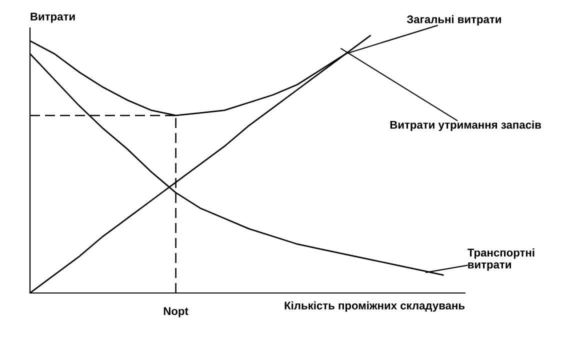 The width and height of the screenshot is (561, 339). I want to click on x-axis-title: Кількість проміжних складувань, so click(374, 306).